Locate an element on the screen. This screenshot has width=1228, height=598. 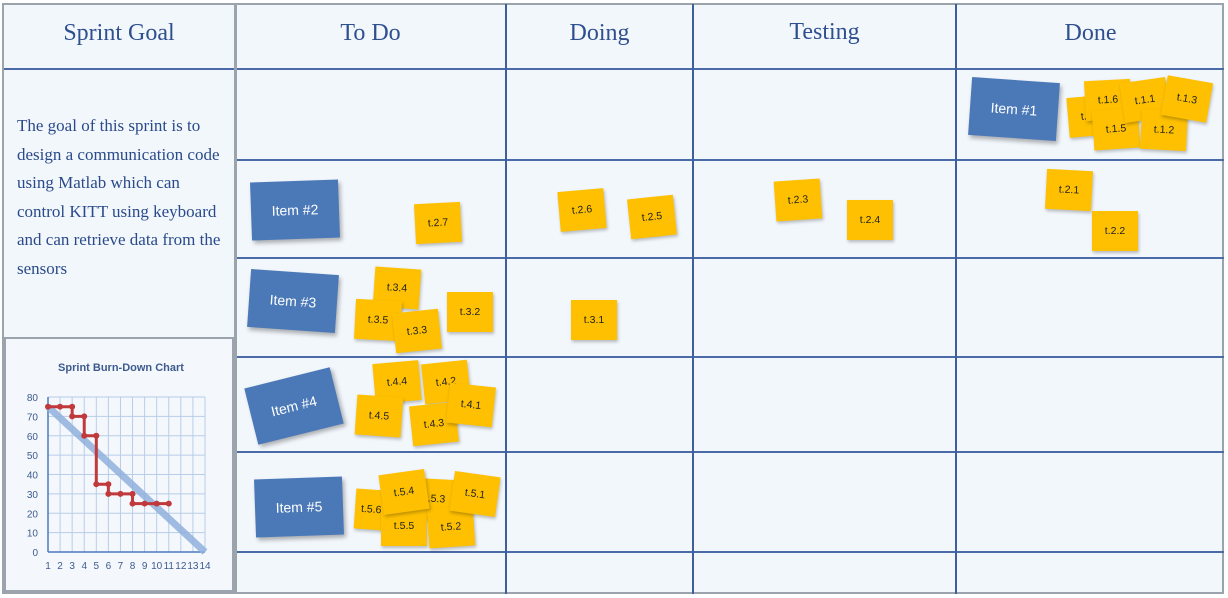
x-tick-label: 8 is located at coordinates (133, 566).